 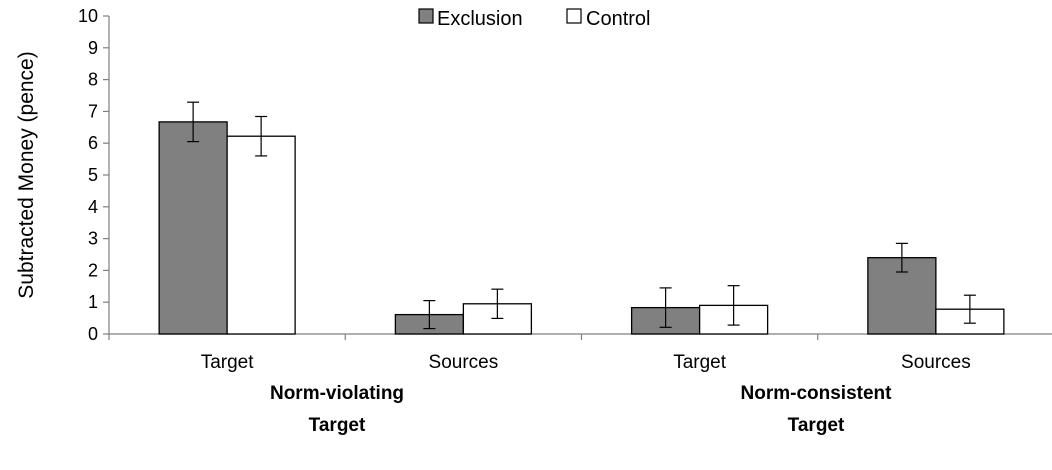 What do you see at coordinates (93, 143) in the screenshot?
I see `y-tick-label: 6` at bounding box center [93, 143].